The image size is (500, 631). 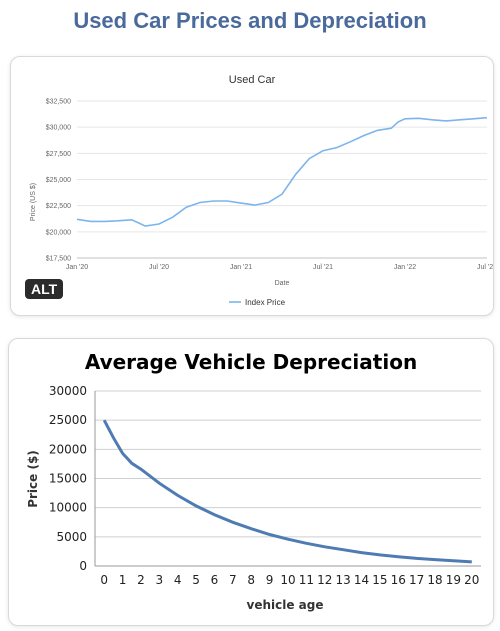 What do you see at coordinates (104, 580) in the screenshot?
I see `x-tick-label: 0` at bounding box center [104, 580].